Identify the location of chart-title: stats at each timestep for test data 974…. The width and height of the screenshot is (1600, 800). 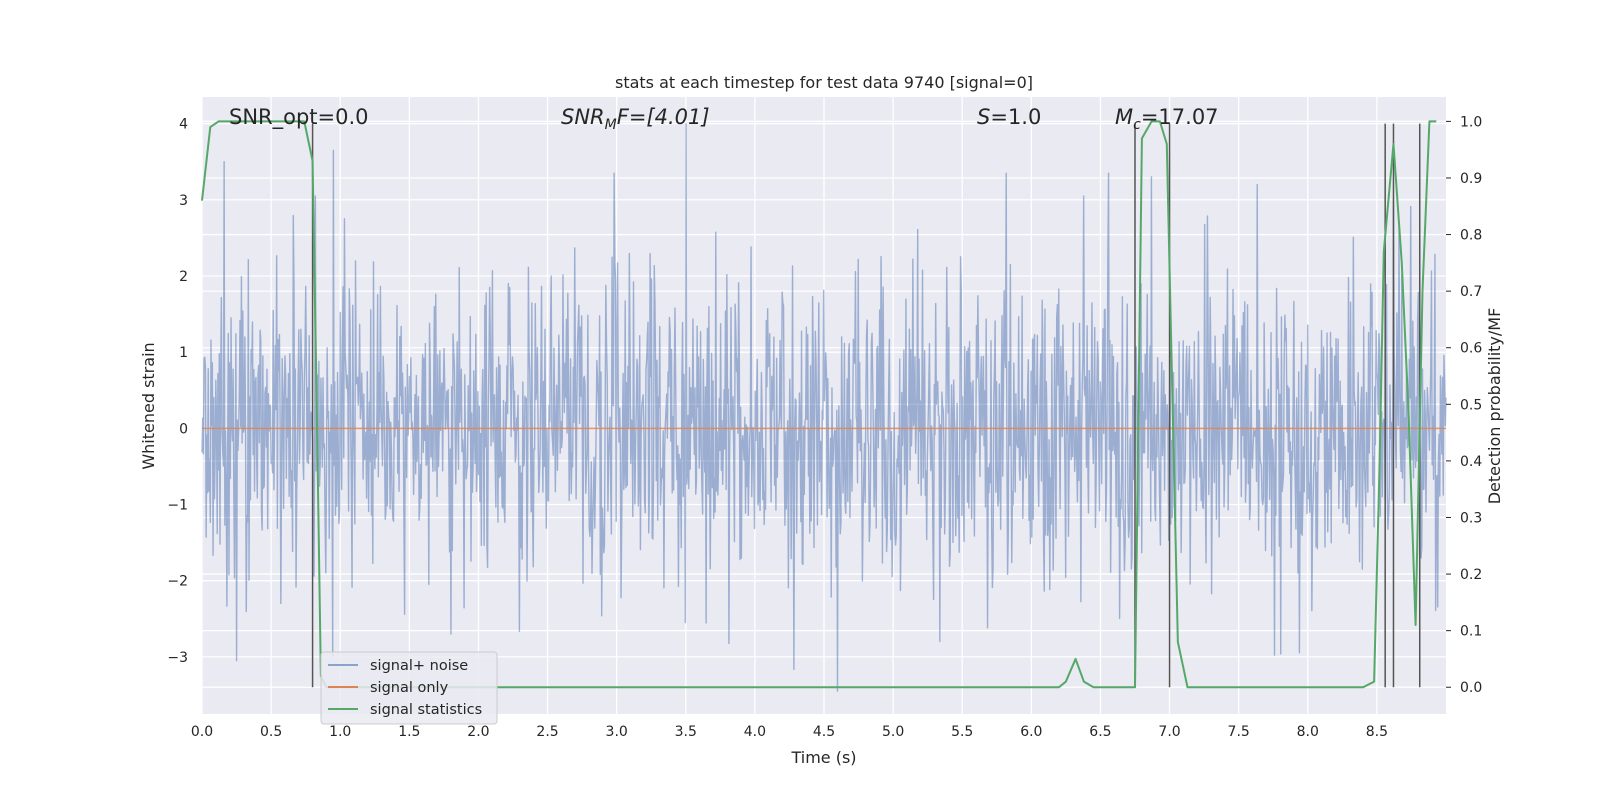
(824, 82).